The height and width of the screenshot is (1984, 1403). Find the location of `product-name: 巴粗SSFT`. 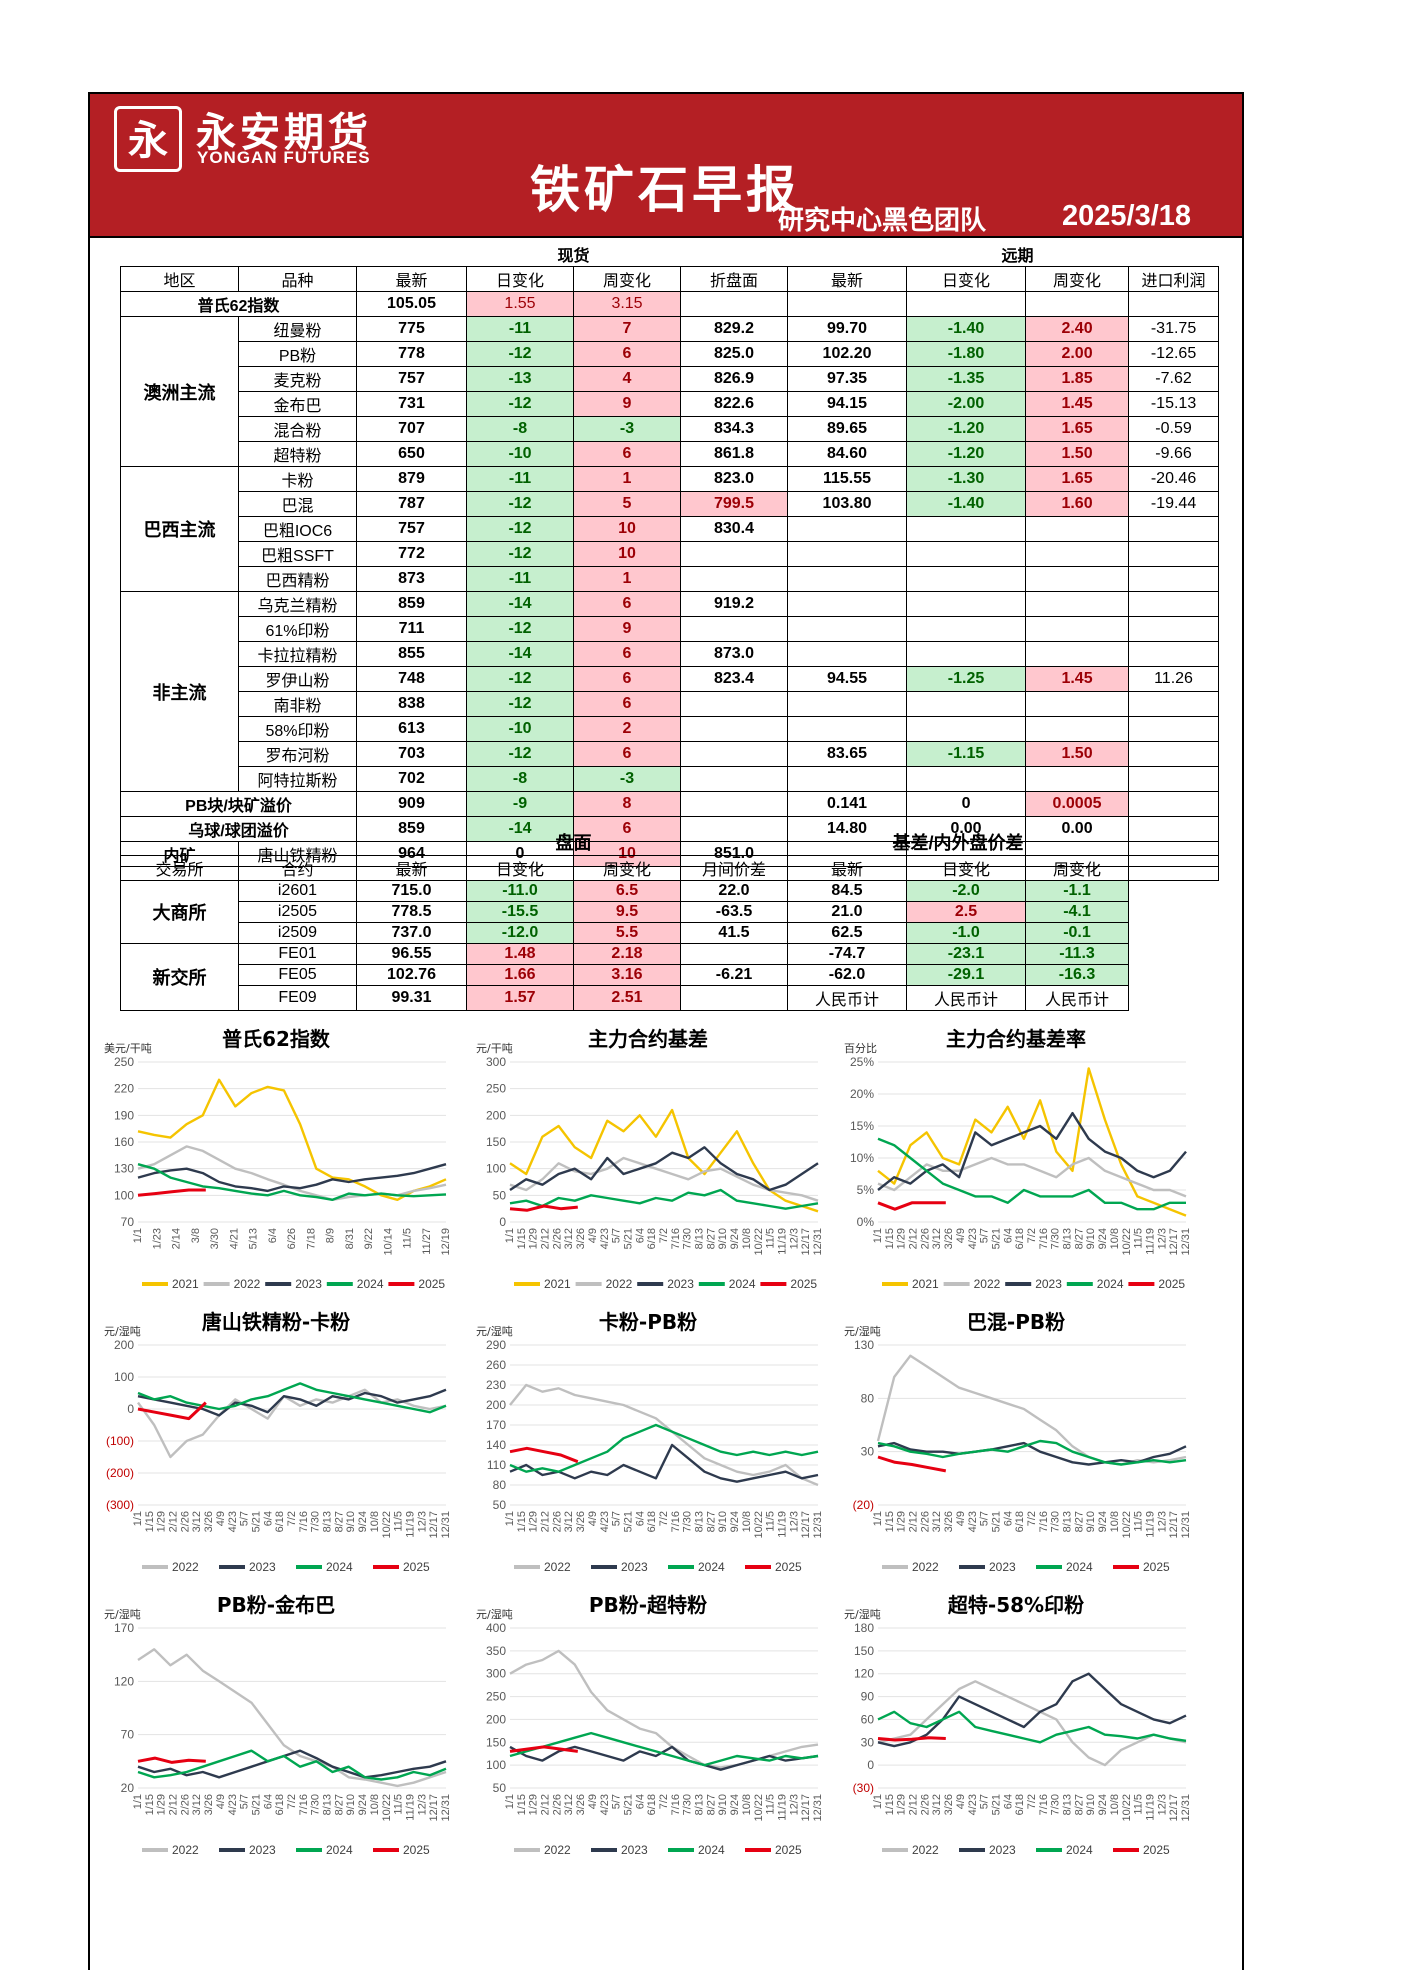

product-name: 巴粗SSFT is located at coordinates (297, 554).